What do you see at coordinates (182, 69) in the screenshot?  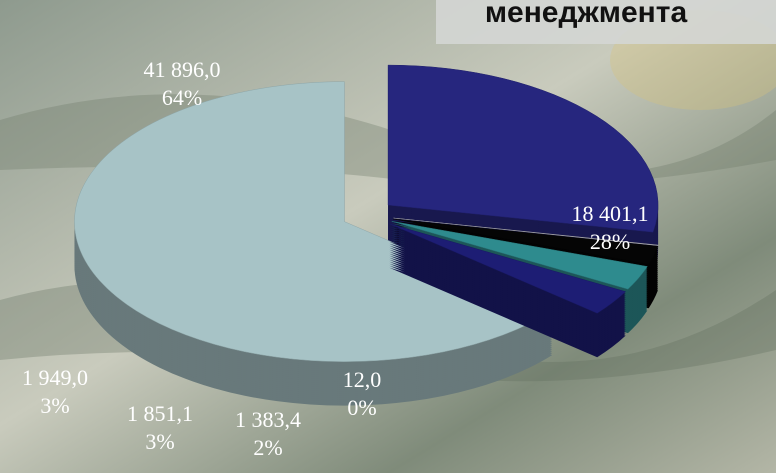 I see `value-label: 41 896,0` at bounding box center [182, 69].